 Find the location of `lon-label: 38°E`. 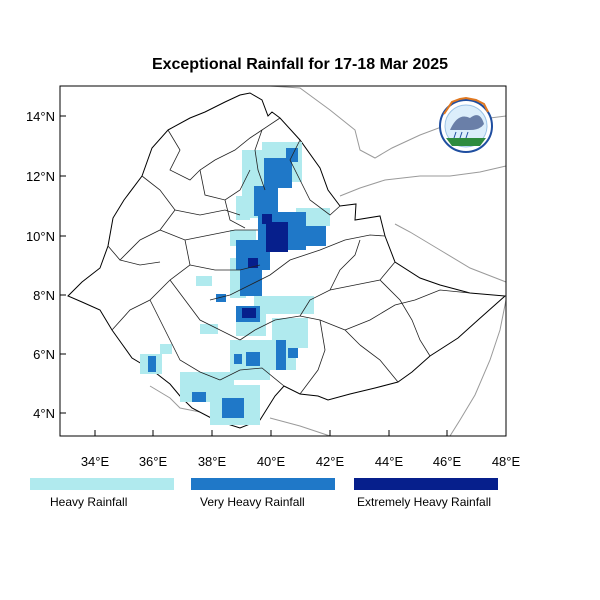

lon-label: 38°E is located at coordinates (212, 461).